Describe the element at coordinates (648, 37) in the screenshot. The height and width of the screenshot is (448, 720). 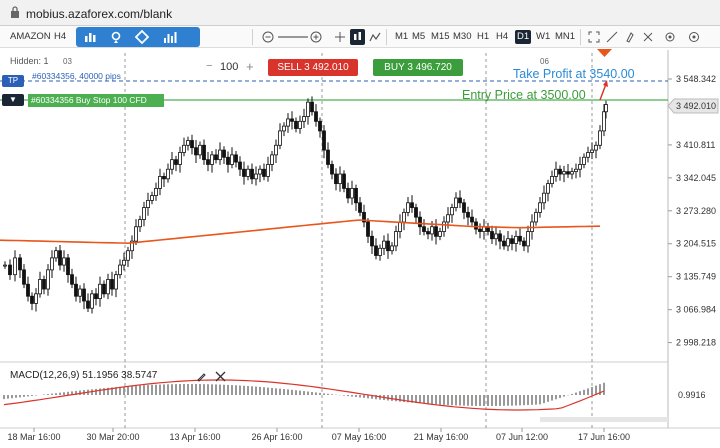
I see `delete-objects-icon` at that location.